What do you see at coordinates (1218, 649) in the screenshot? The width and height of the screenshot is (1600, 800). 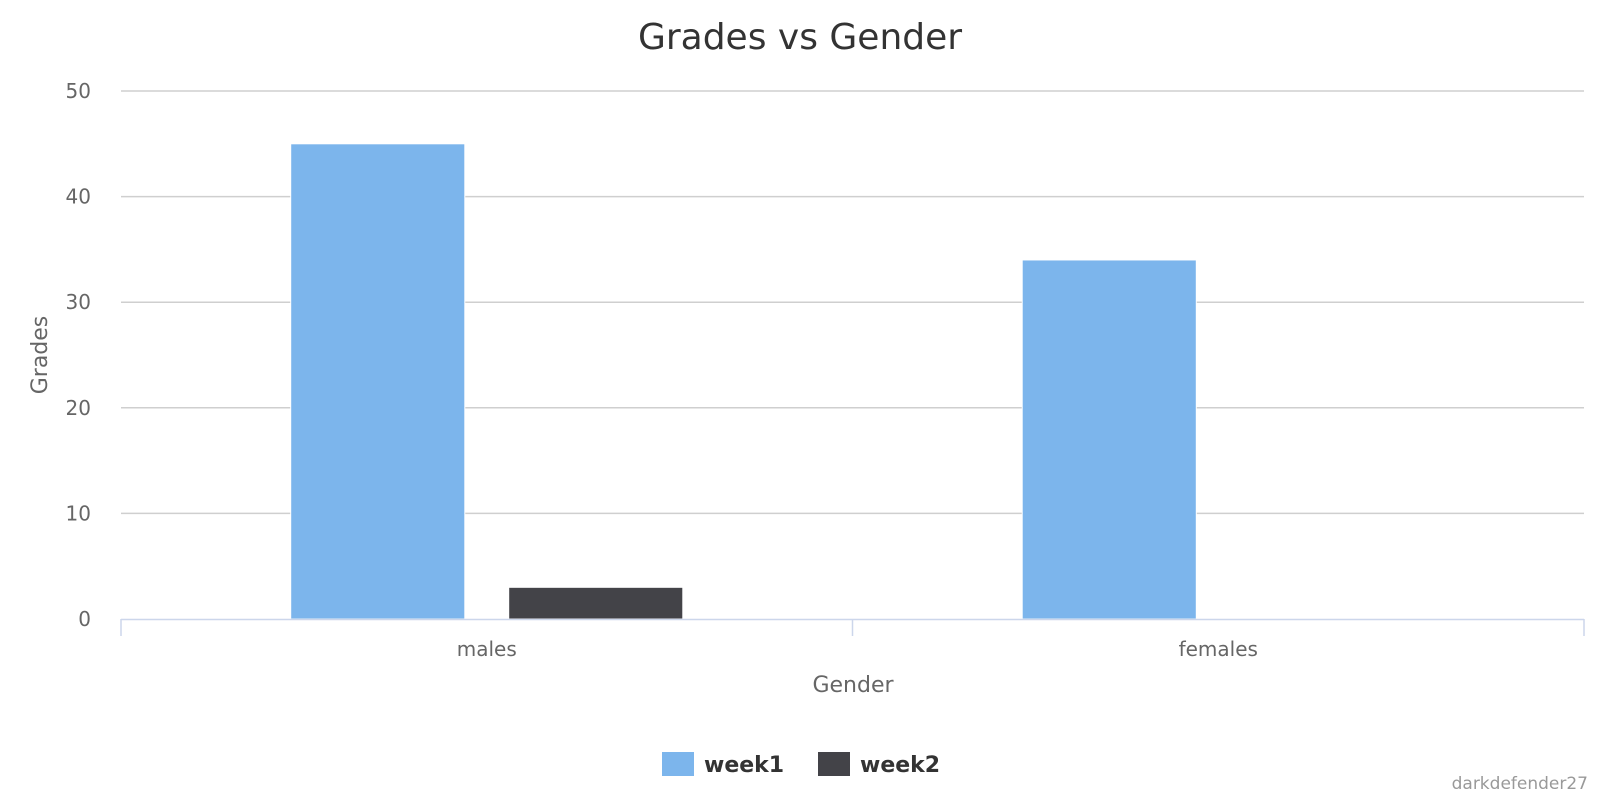 I see `x-tick-label: females` at bounding box center [1218, 649].